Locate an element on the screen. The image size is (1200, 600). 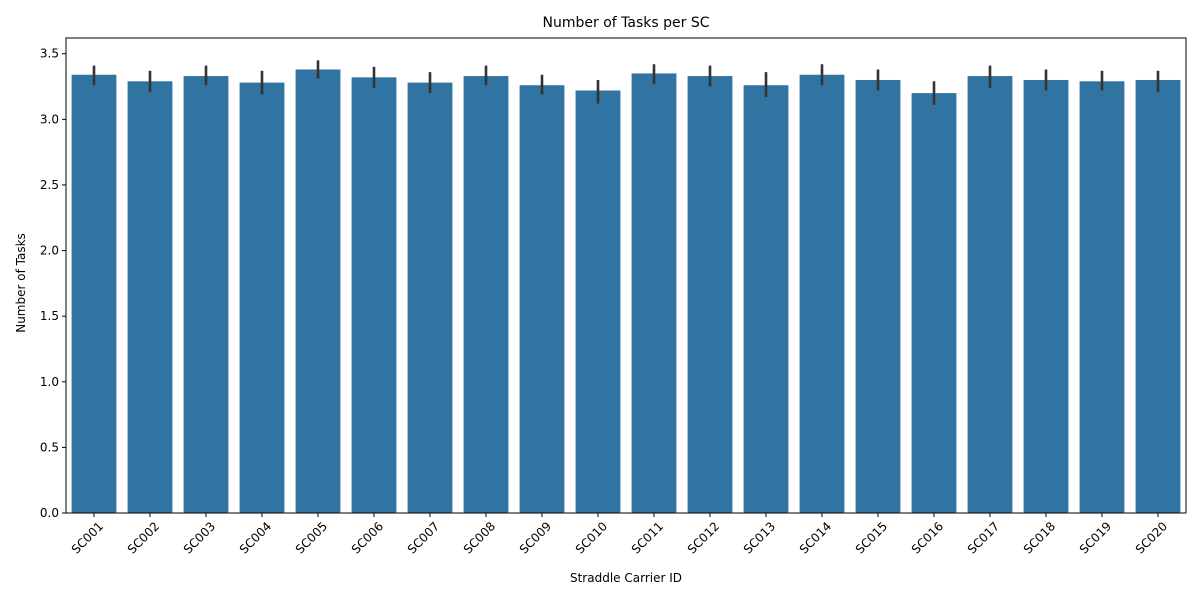
x-tick-label: SC018 is located at coordinates (1039, 537).